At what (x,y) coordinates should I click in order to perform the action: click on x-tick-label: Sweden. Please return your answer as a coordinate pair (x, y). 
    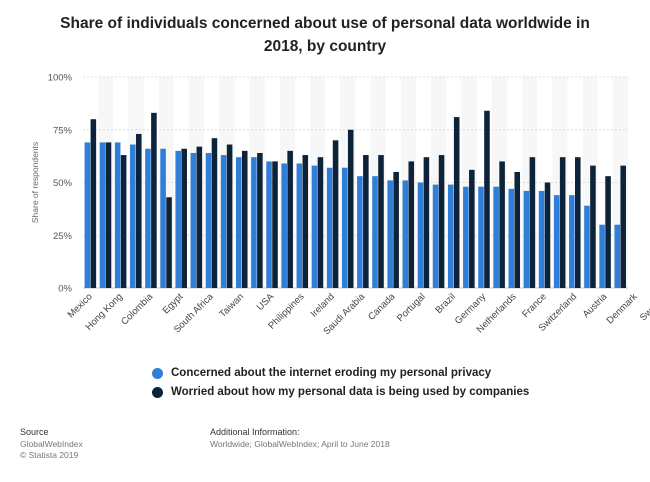
    Looking at the image, I should click on (644, 307).